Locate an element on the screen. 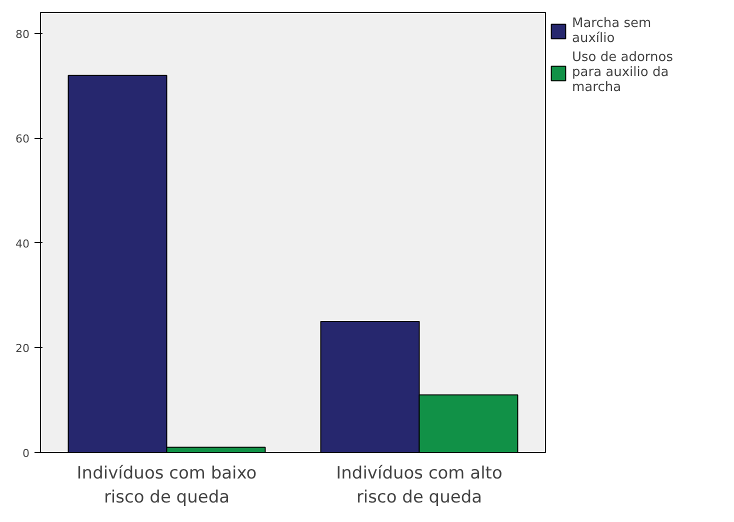 This screenshot has height=522, width=734. x-tick-label: Indivíduos com baixo risco de queda is located at coordinates (166, 486).